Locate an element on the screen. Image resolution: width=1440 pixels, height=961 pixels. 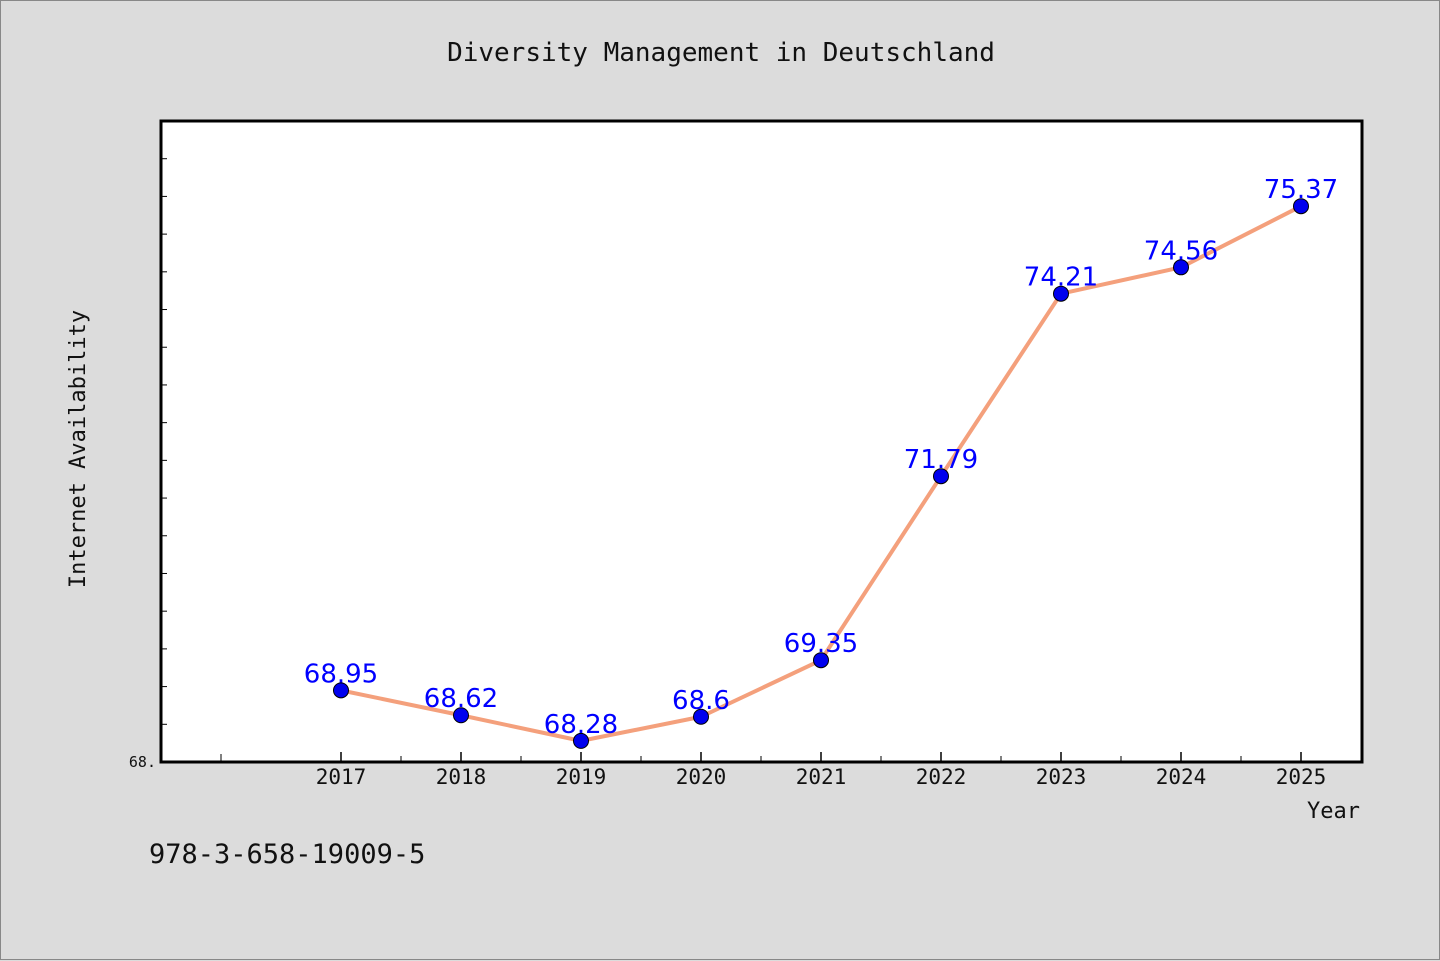
y-axis-label: Internet Availability is located at coordinates (78, 449).